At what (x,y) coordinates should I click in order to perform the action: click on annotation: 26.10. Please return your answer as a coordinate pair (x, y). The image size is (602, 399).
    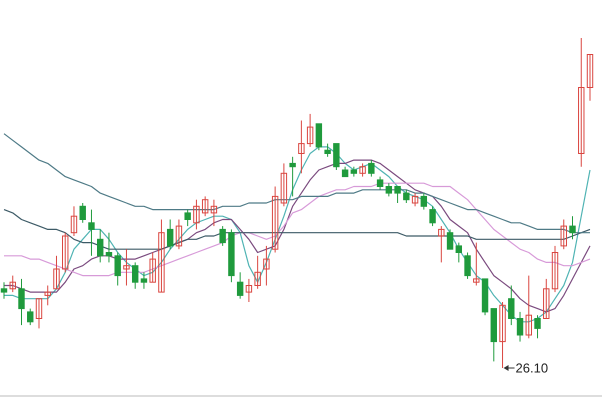
    Looking at the image, I should click on (532, 368).